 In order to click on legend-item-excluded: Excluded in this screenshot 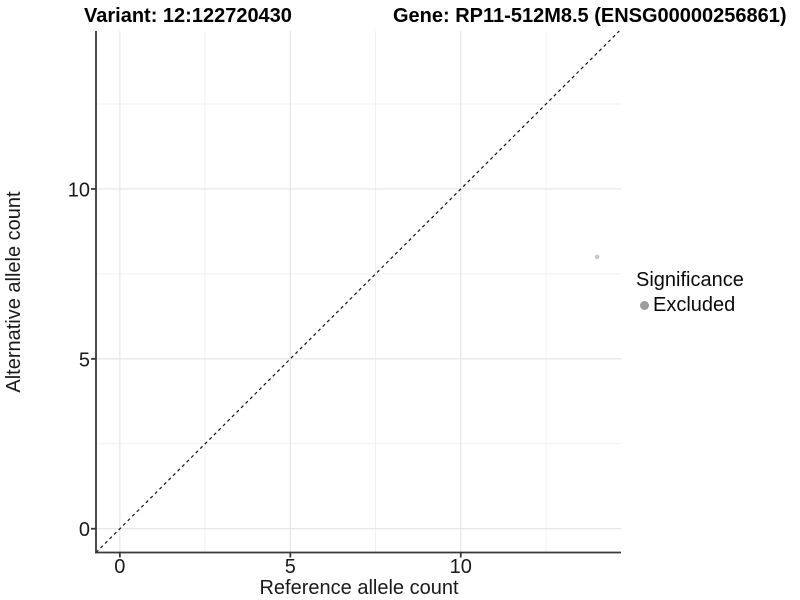, I will do `click(690, 305)`.